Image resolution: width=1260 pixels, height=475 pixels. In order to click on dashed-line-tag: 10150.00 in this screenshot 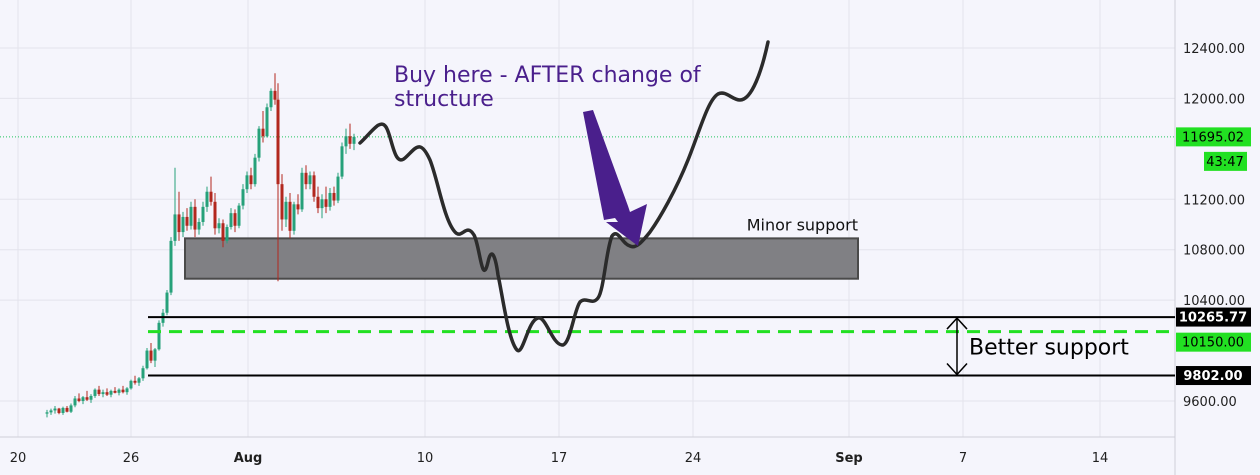, I will do `click(1213, 342)`.